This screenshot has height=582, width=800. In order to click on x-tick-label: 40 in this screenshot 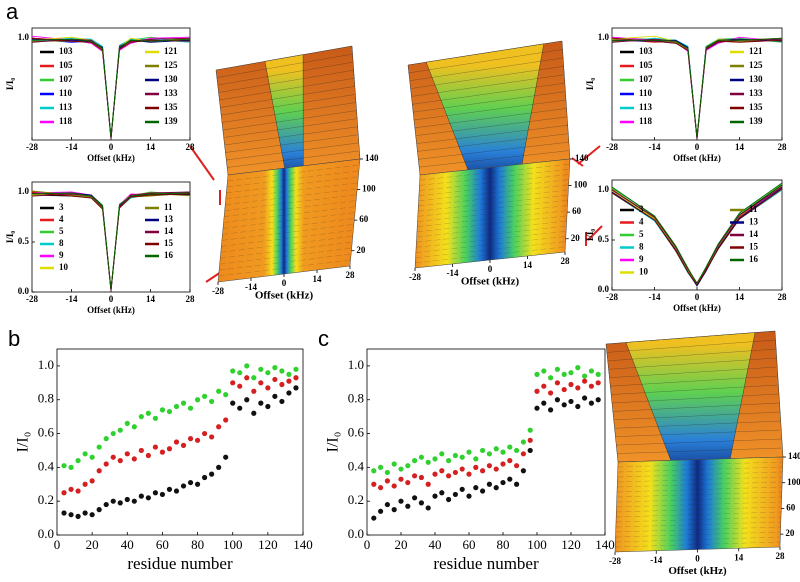, I will do `click(435, 544)`.